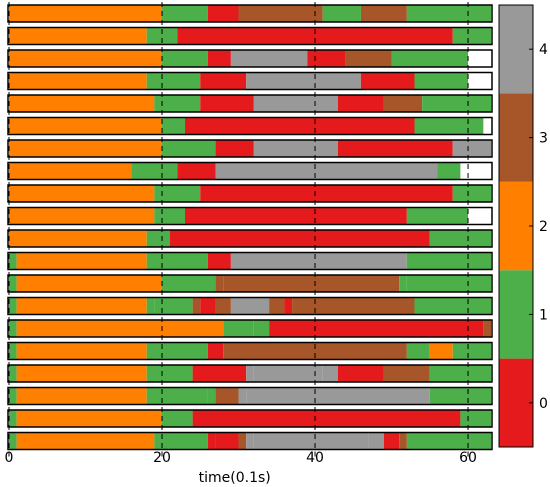 This screenshot has width=550, height=487. What do you see at coordinates (162, 458) in the screenshot?
I see `x-tick-label: 20` at bounding box center [162, 458].